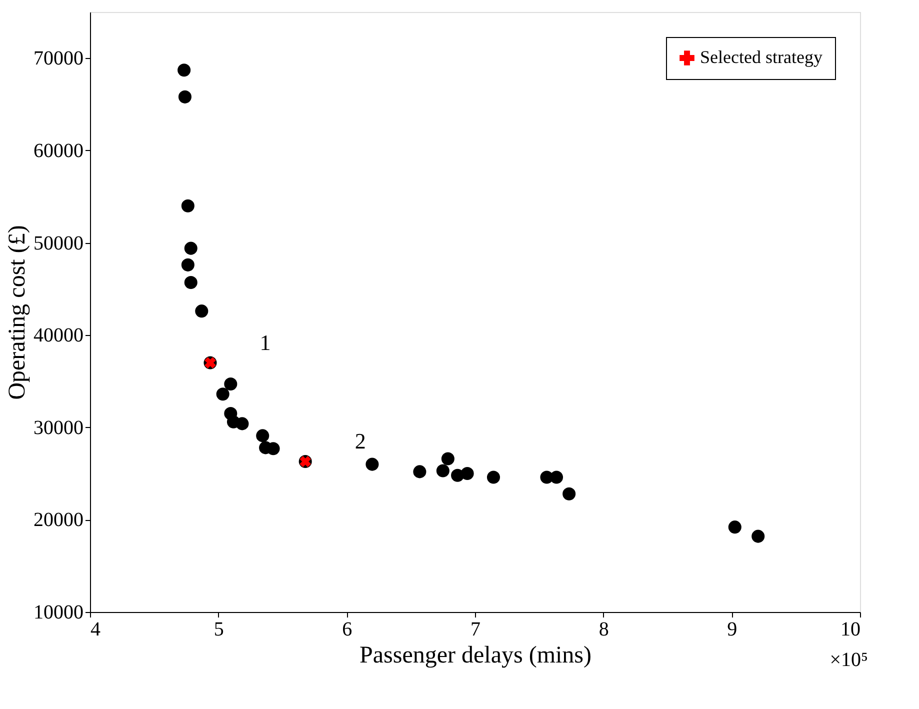 This screenshot has height=709, width=919. What do you see at coordinates (761, 57) in the screenshot?
I see `legend-label: Selected strategy` at bounding box center [761, 57].